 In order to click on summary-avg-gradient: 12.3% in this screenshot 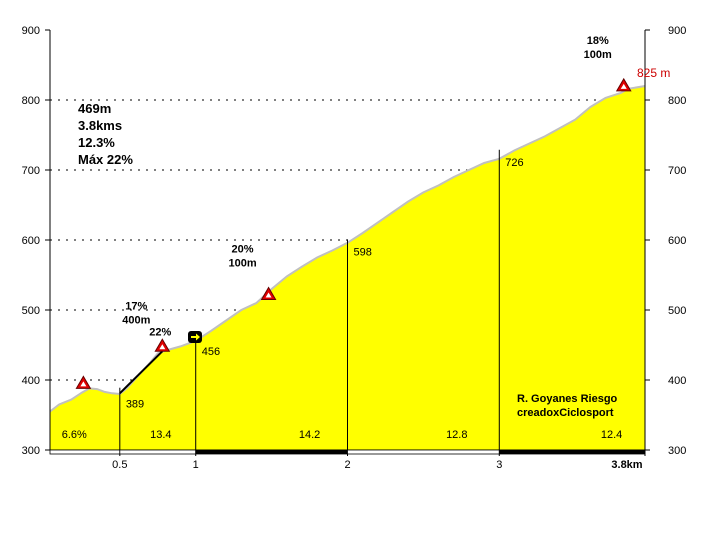, I will do `click(96, 142)`.